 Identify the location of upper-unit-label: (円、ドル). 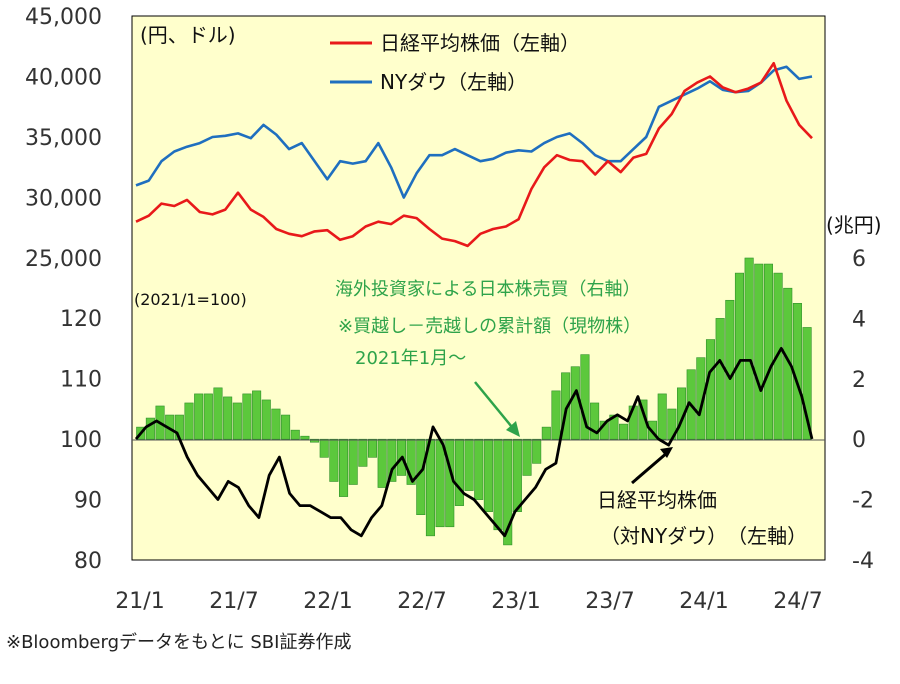
(188, 35).